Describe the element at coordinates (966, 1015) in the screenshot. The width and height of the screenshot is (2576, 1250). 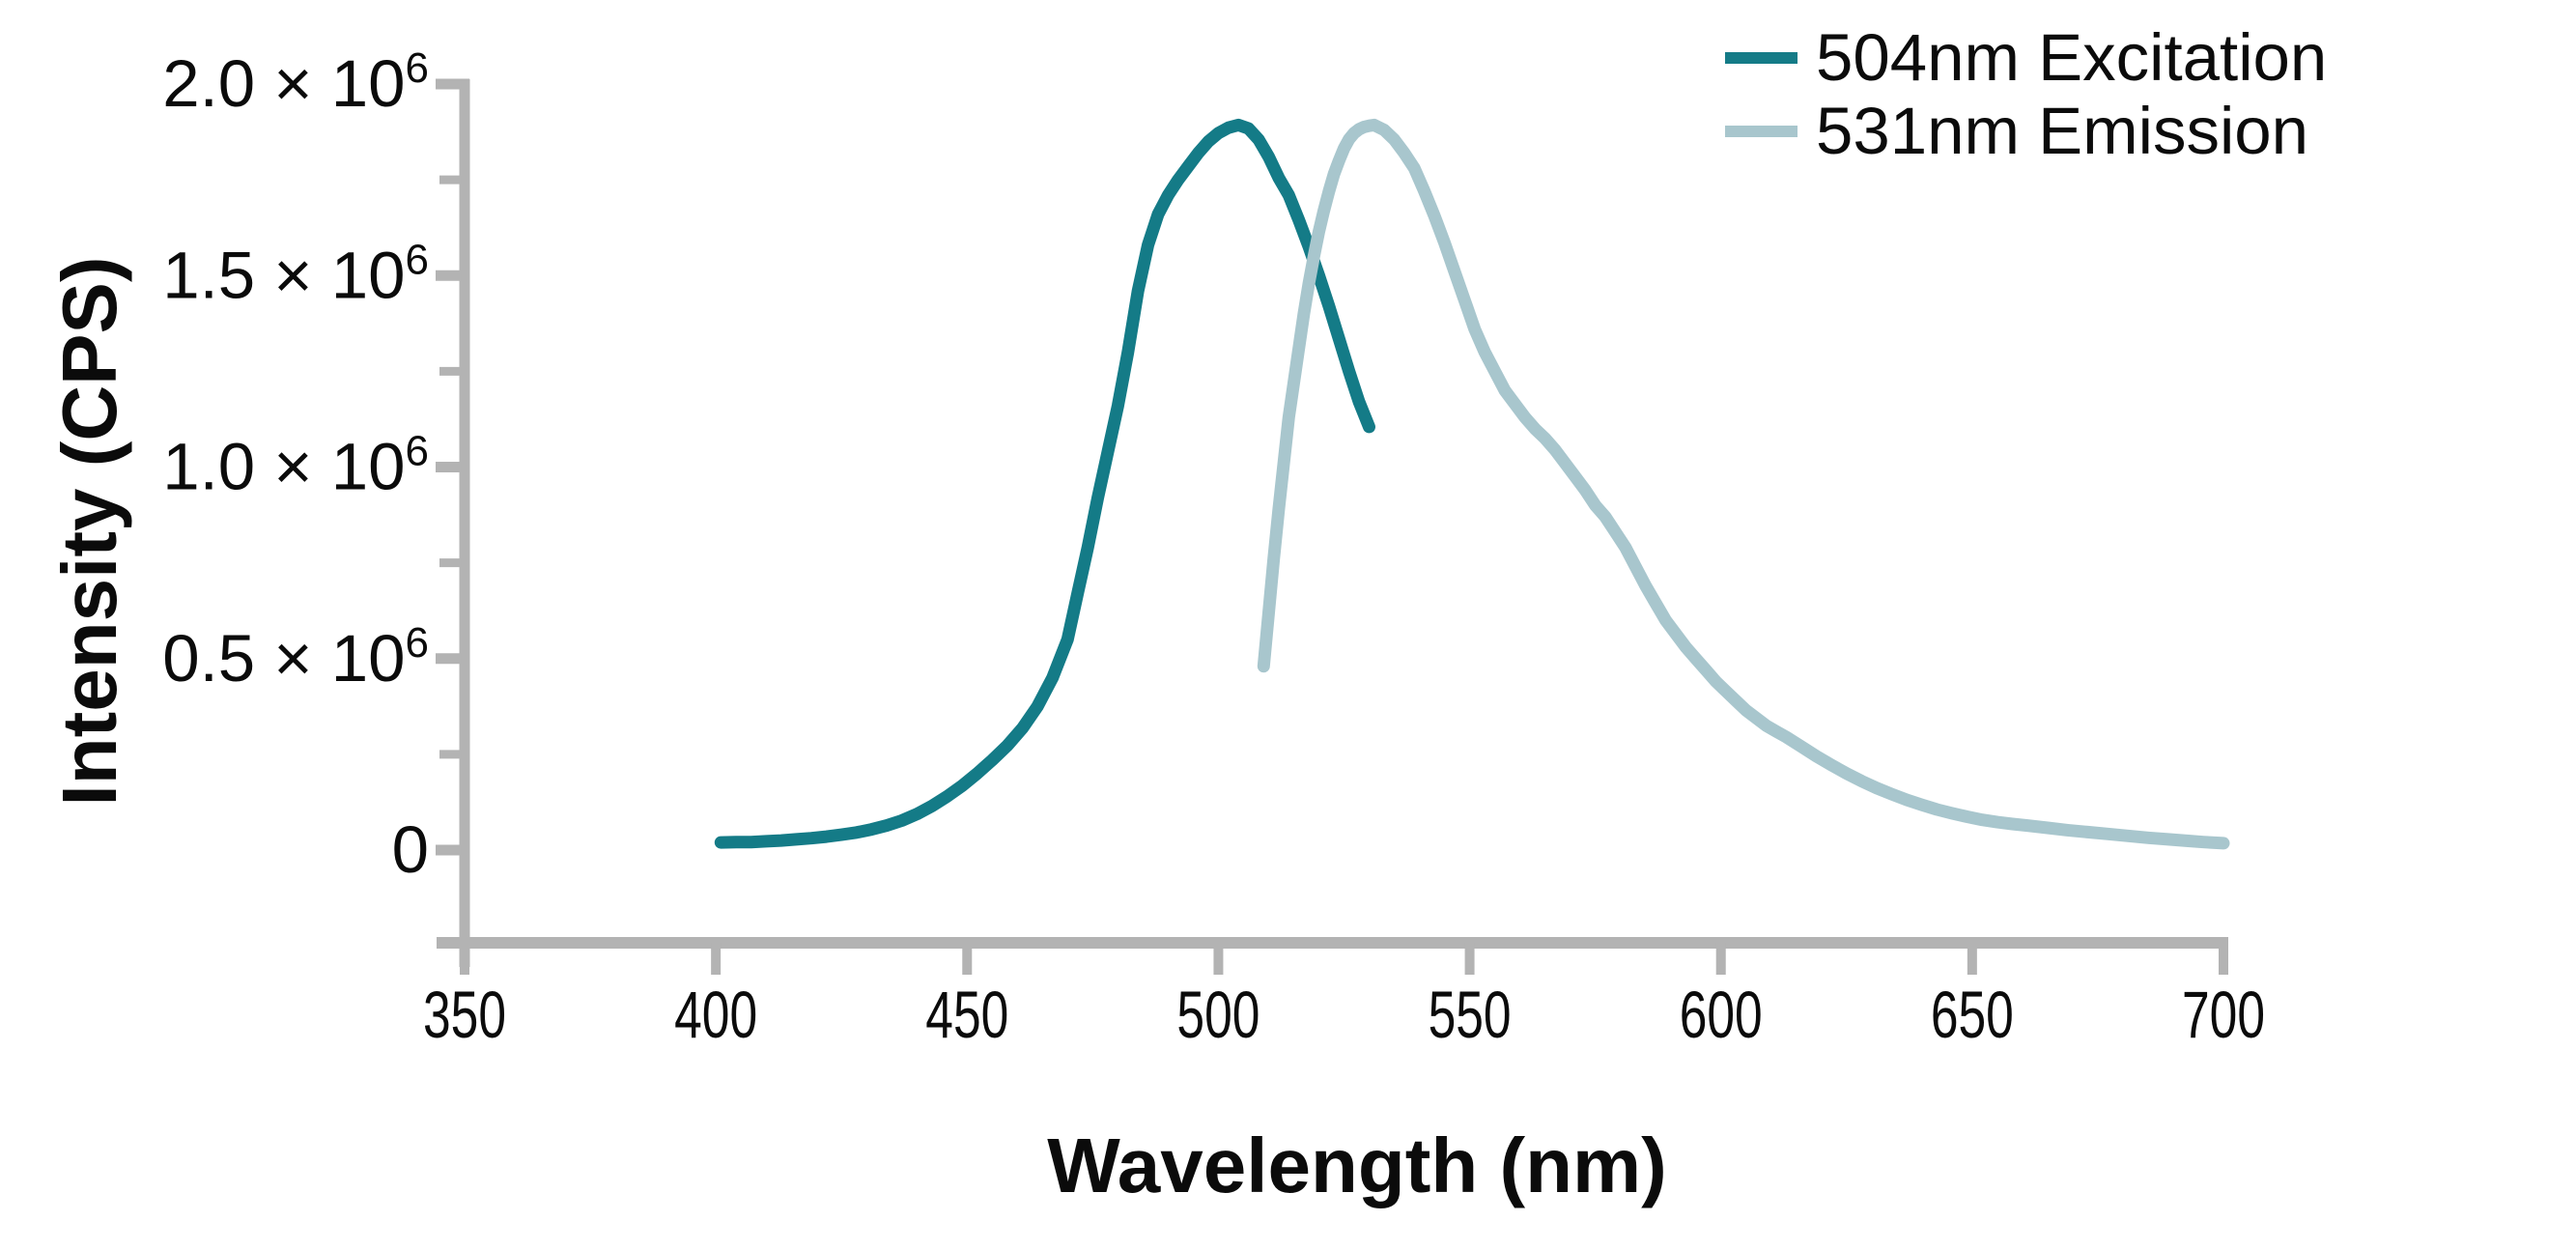
I see `x-tick-label: 450` at that location.